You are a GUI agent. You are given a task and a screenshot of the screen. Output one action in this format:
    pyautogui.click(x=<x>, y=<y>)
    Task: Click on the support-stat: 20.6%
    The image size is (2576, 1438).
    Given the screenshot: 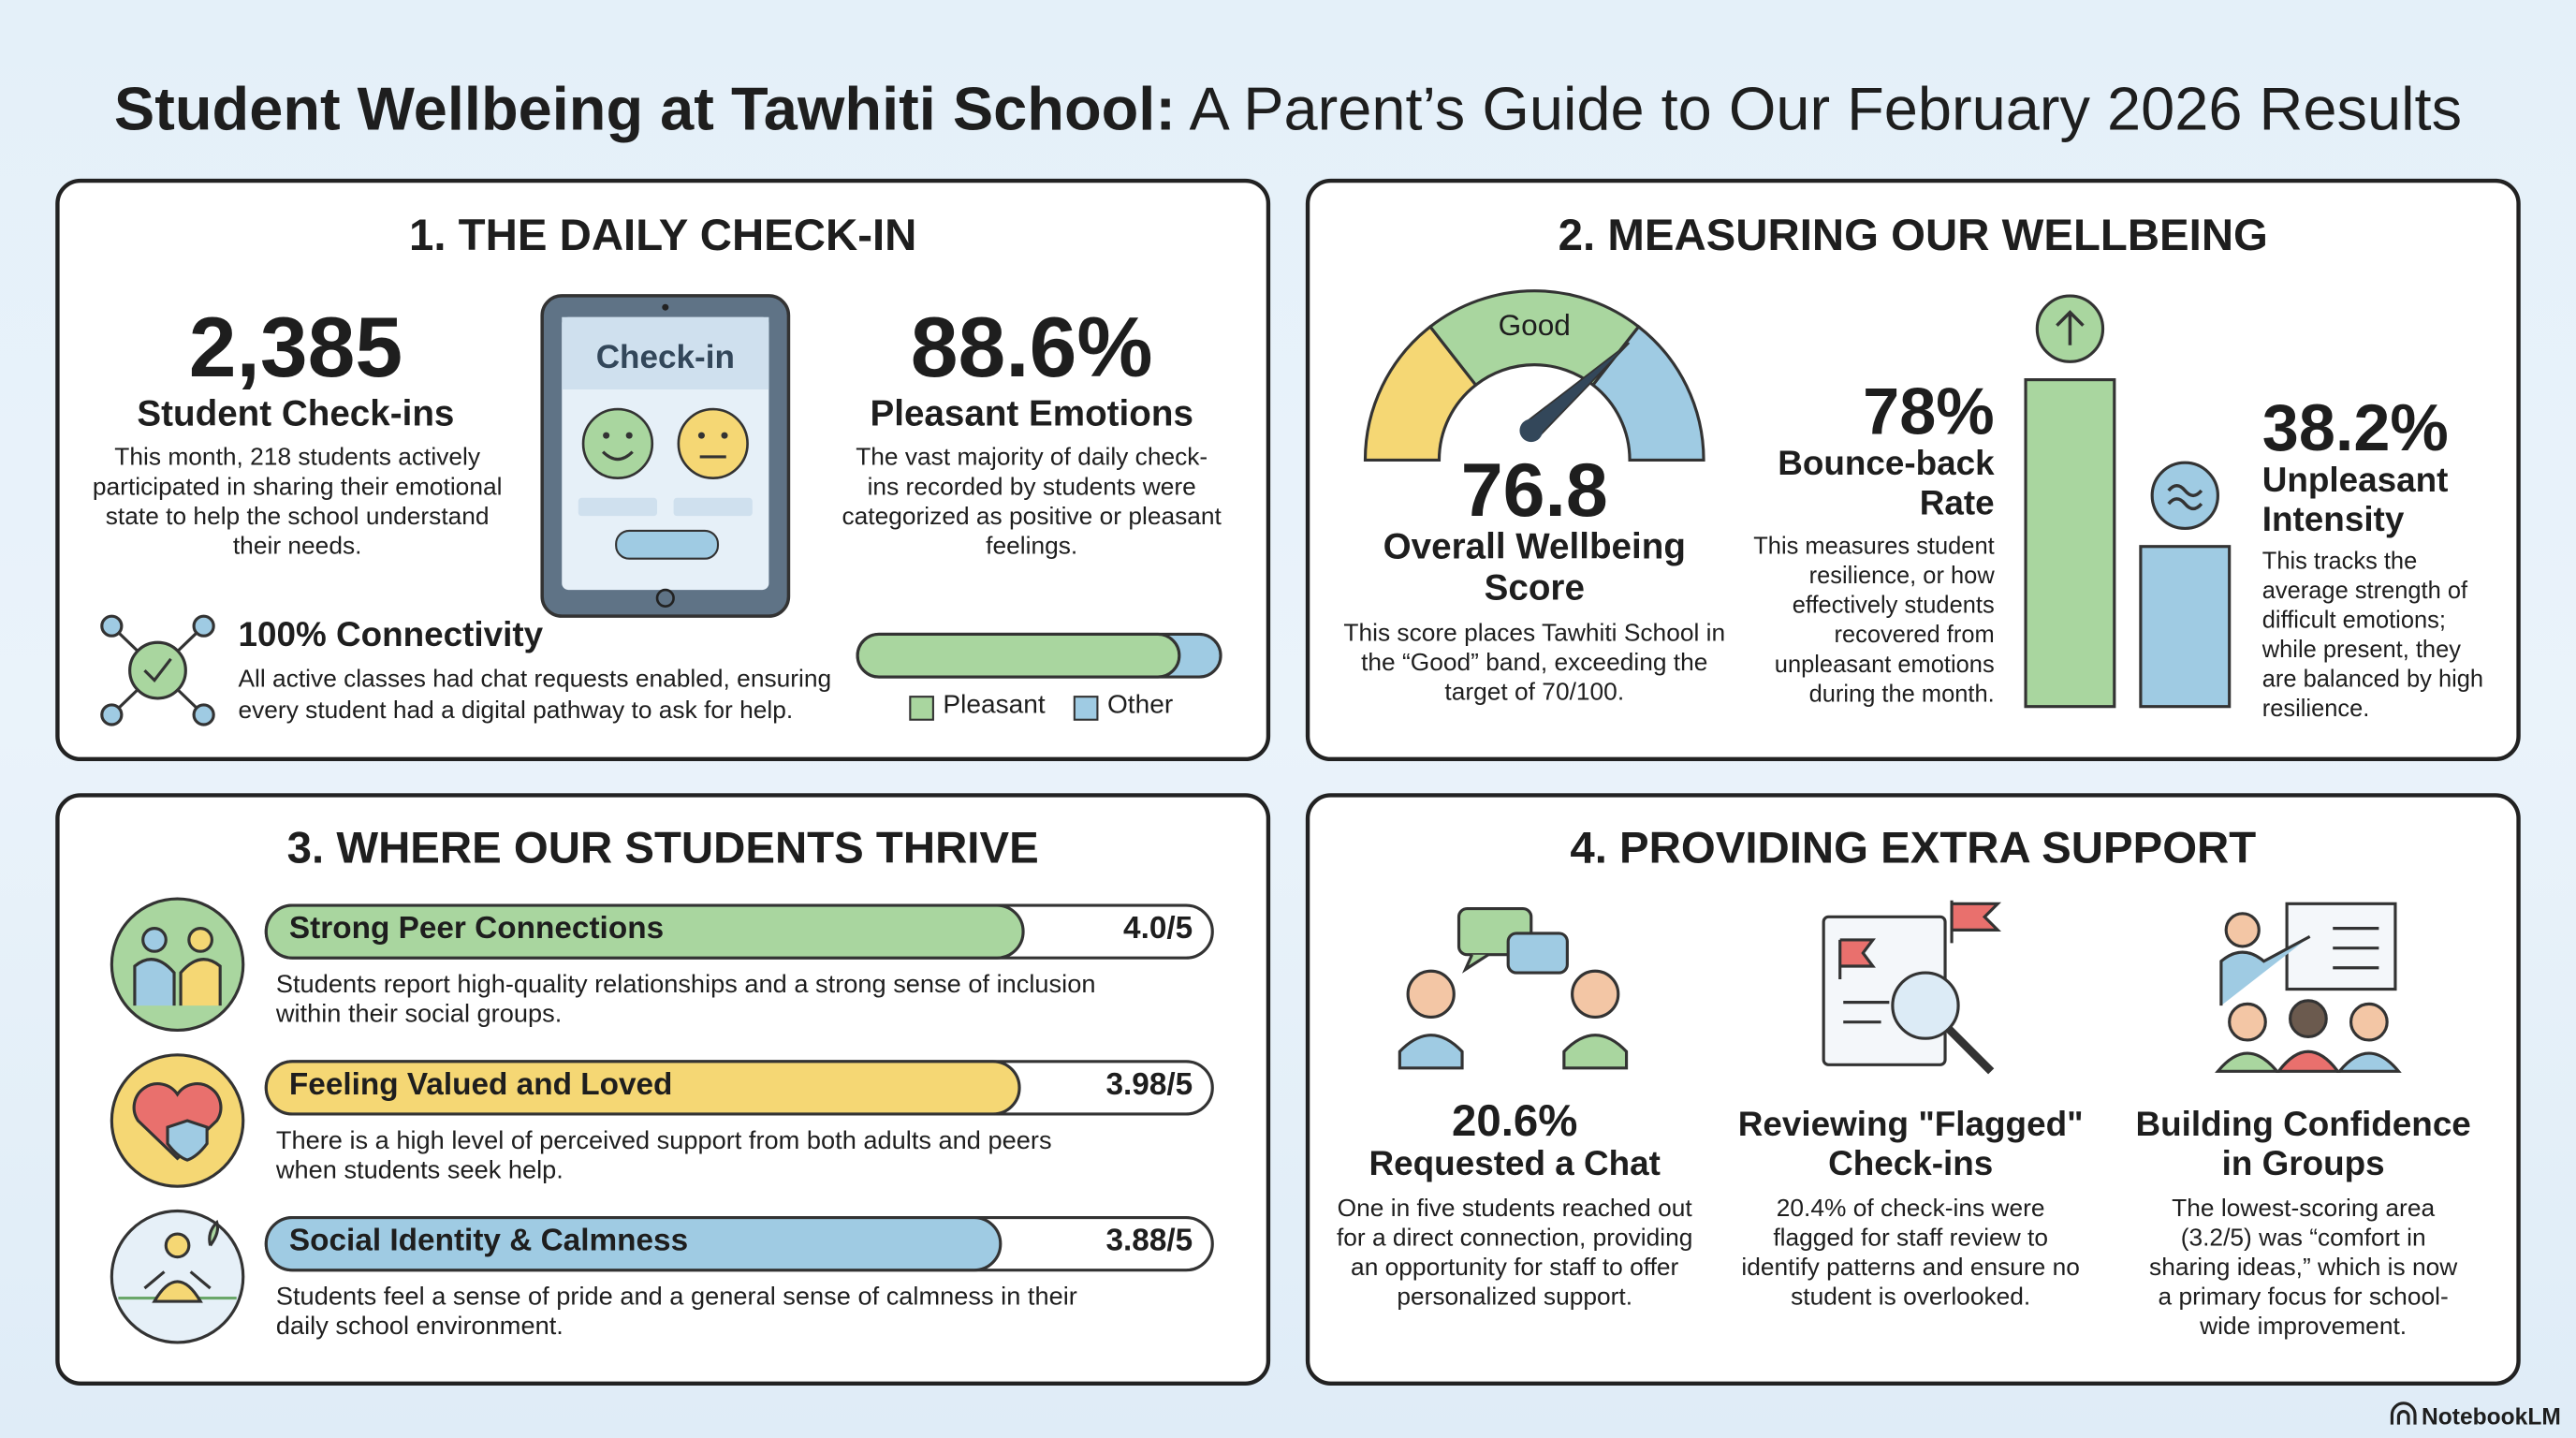 What is the action you would take?
    pyautogui.click(x=1515, y=1120)
    